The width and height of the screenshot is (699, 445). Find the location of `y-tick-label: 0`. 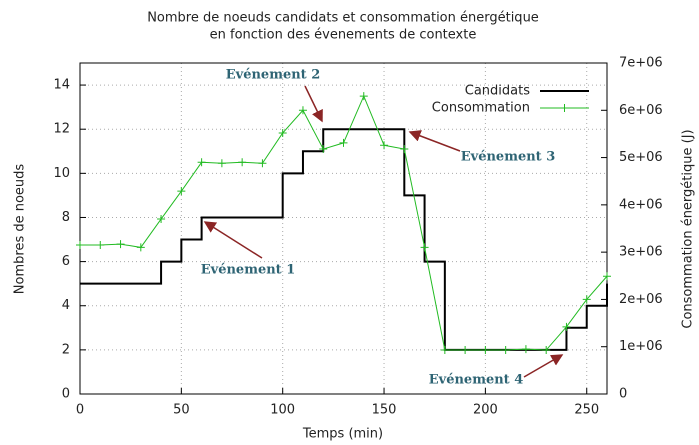

y-tick-label: 0 is located at coordinates (66, 394).